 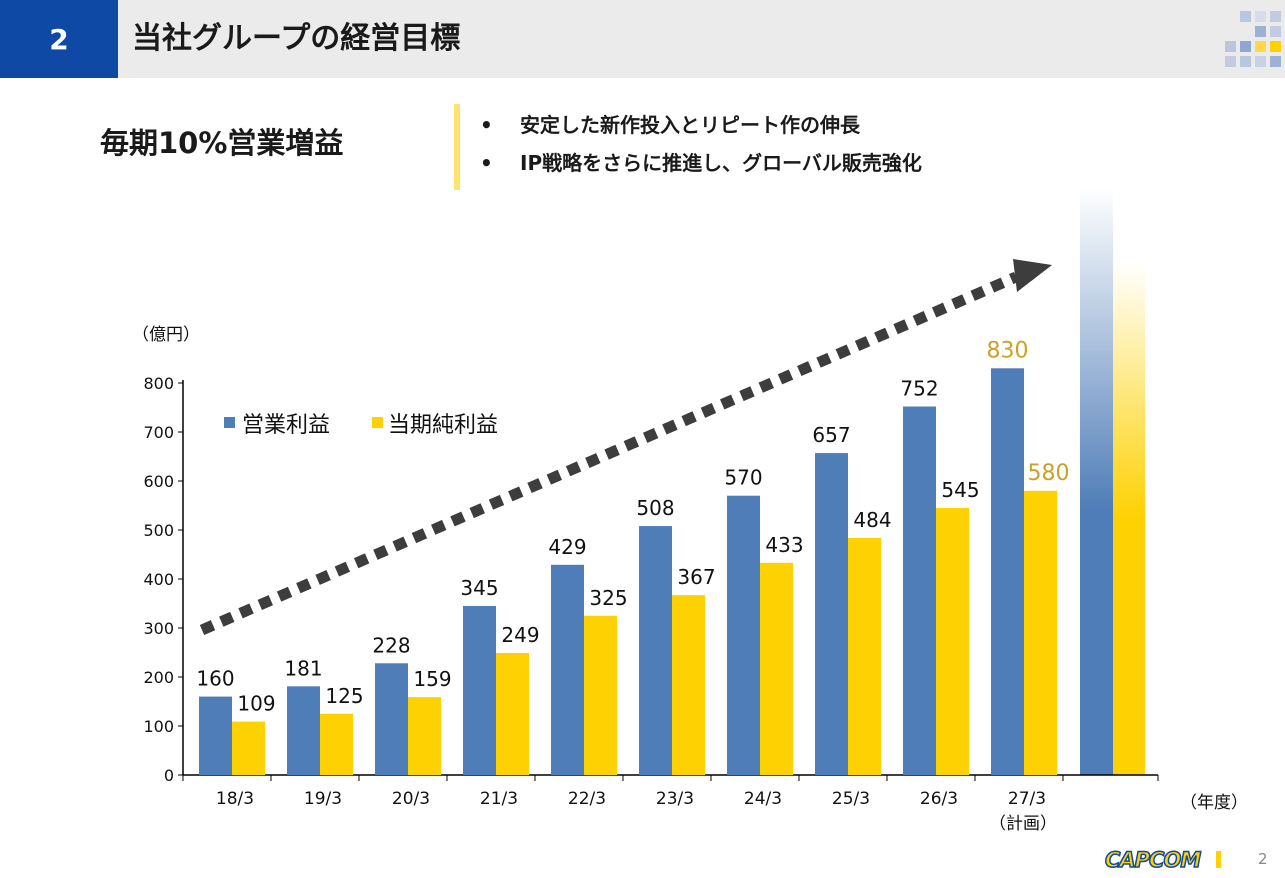 What do you see at coordinates (721, 163) in the screenshot?
I see `strategy-text: IP戦略をさらに推進し、グローバル販売強化` at bounding box center [721, 163].